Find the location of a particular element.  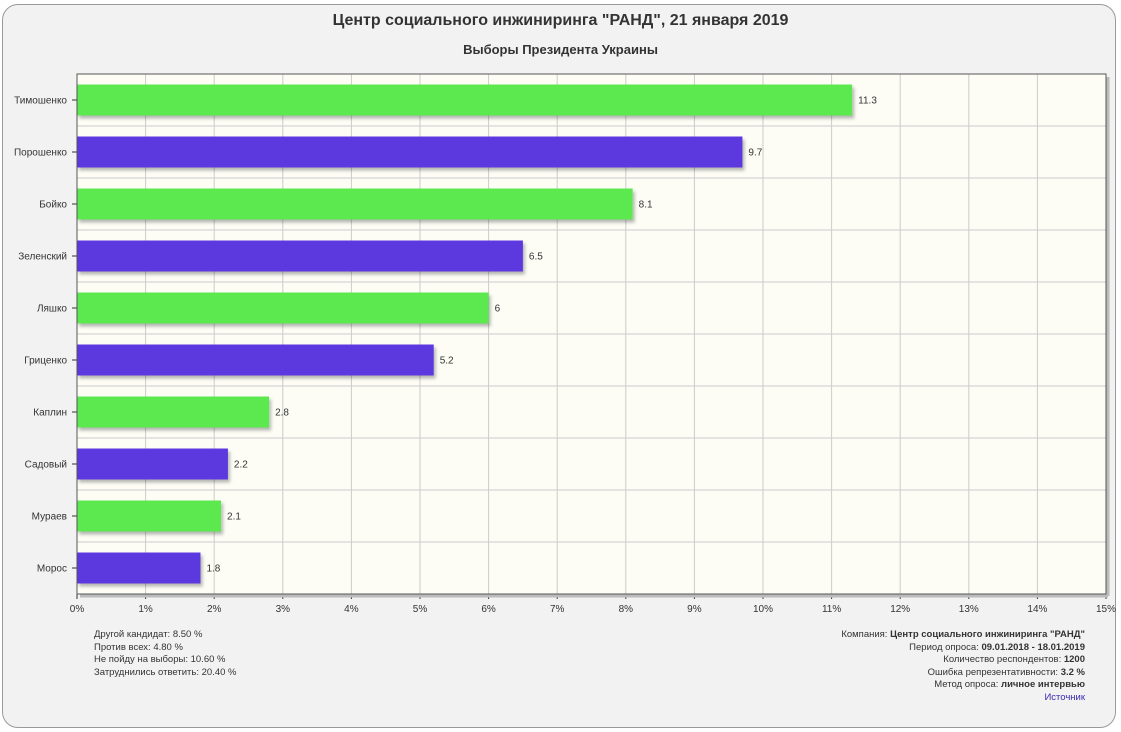

value-label: 1.8 is located at coordinates (213, 569).